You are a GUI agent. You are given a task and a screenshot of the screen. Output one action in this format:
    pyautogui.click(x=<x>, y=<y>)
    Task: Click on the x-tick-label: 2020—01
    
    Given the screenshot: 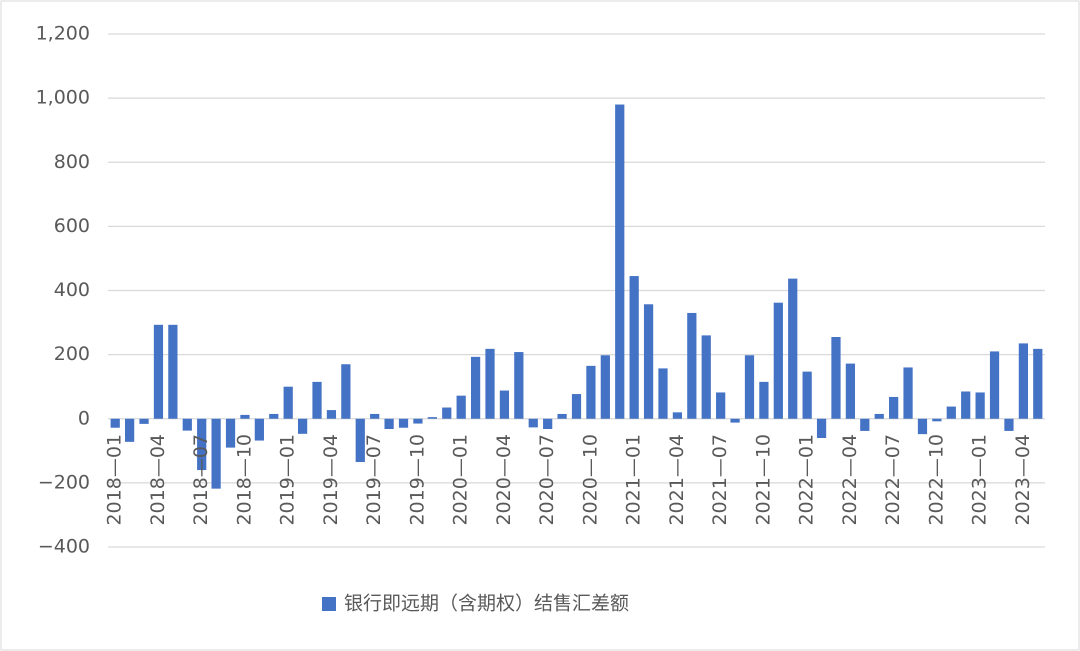 What is the action you would take?
    pyautogui.click(x=461, y=480)
    